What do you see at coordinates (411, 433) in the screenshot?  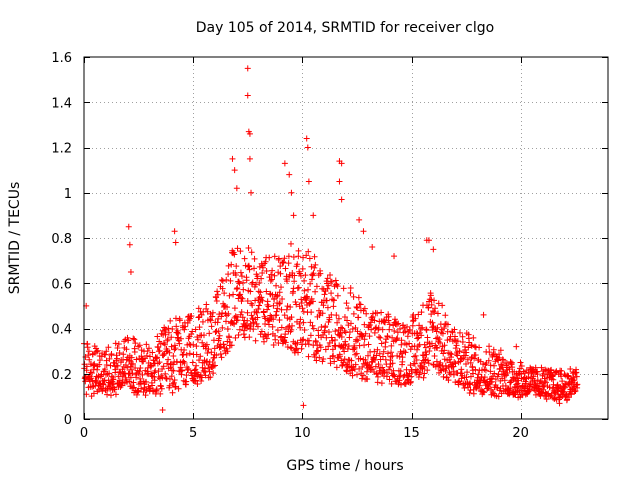 I see `x-tick-label: 15` at bounding box center [411, 433].